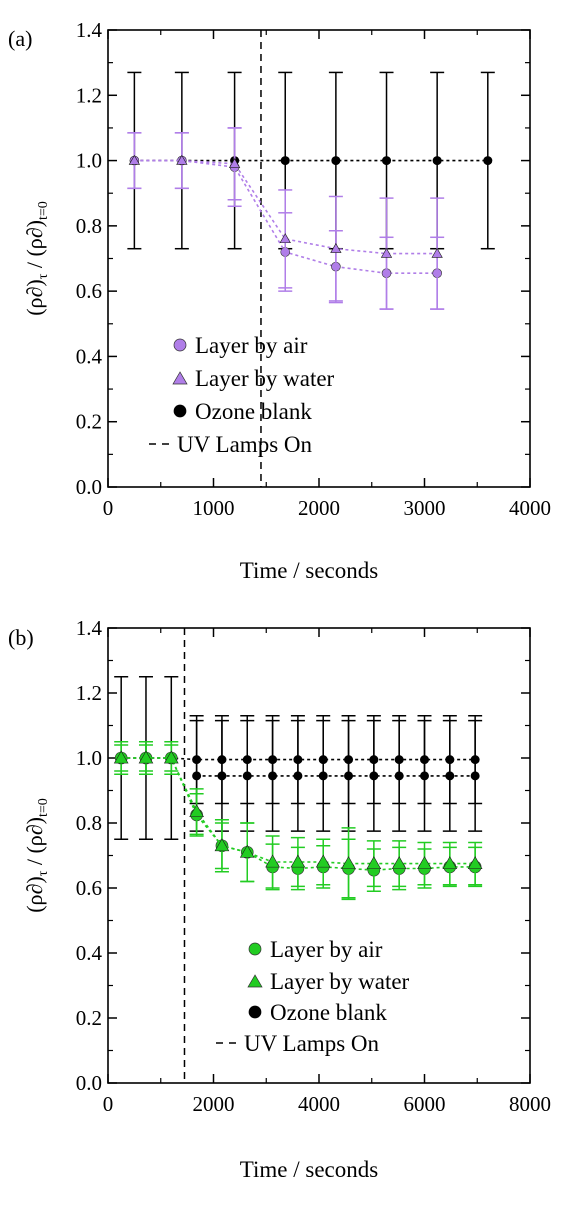  I want to click on x-tick-label: 8000, so click(530, 1104).